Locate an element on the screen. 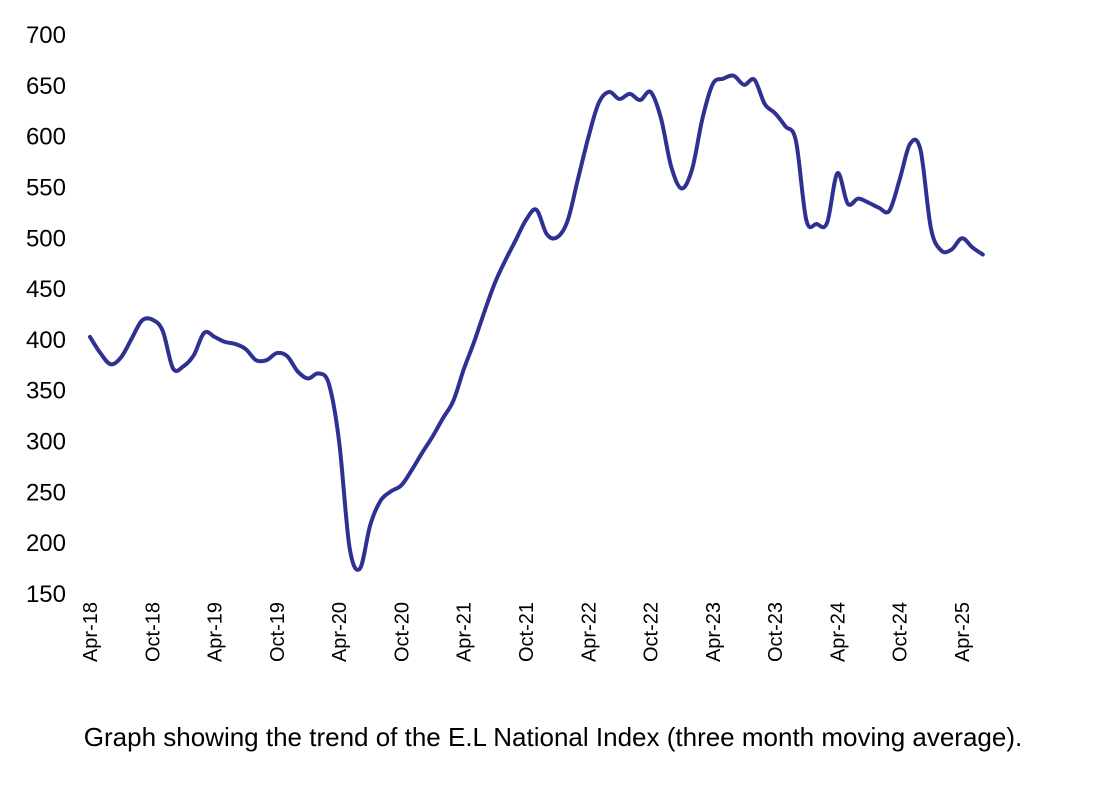 Image resolution: width=1106 pixels, height=786 pixels. x-axis-tick-label: Apr-24 is located at coordinates (838, 632).